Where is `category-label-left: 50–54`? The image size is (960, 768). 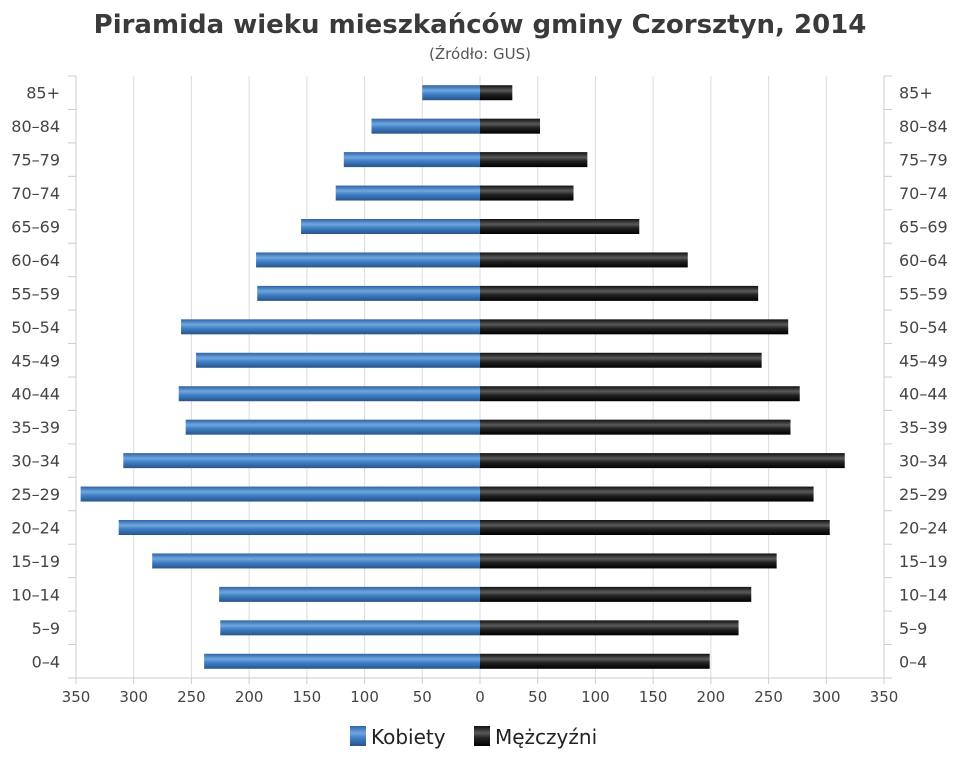 category-label-left: 50–54 is located at coordinates (35, 327).